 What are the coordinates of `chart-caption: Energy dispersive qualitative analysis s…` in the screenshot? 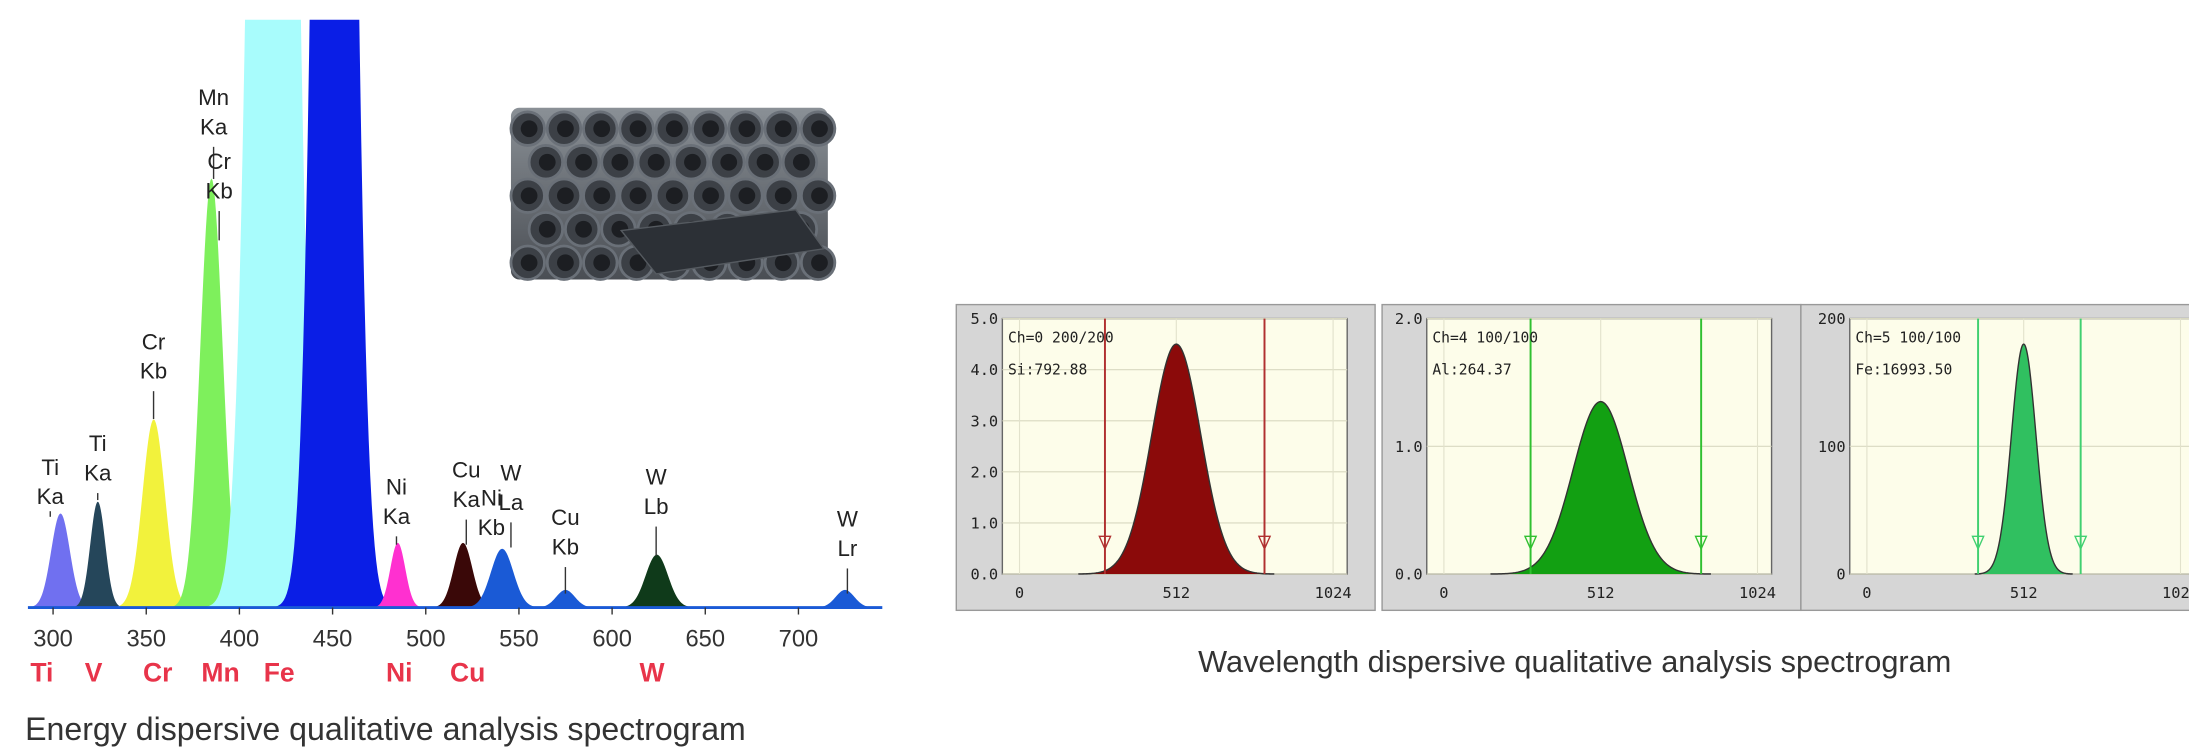 It's located at (385, 729).